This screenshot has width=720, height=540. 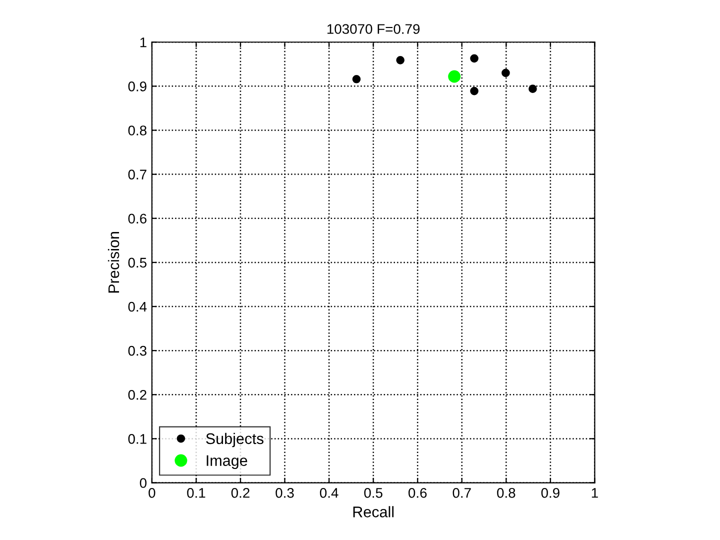 I want to click on y-tick-label: 0.8, so click(x=137, y=131).